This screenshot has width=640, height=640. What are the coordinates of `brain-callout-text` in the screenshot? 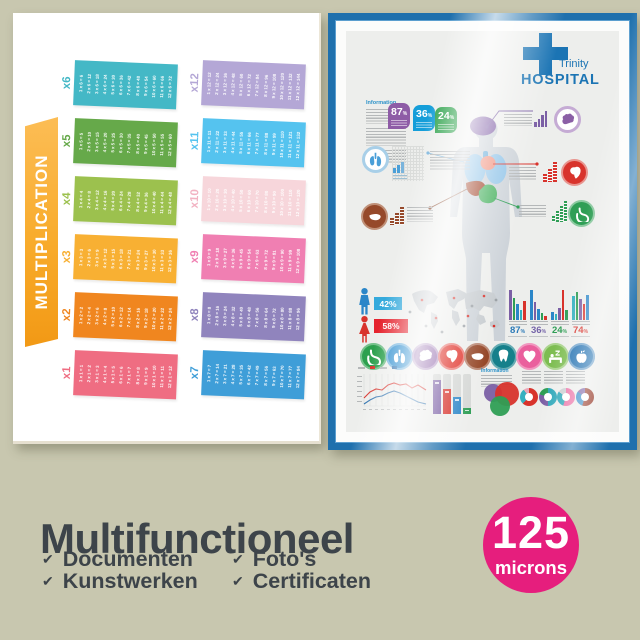 It's located at (518, 120).